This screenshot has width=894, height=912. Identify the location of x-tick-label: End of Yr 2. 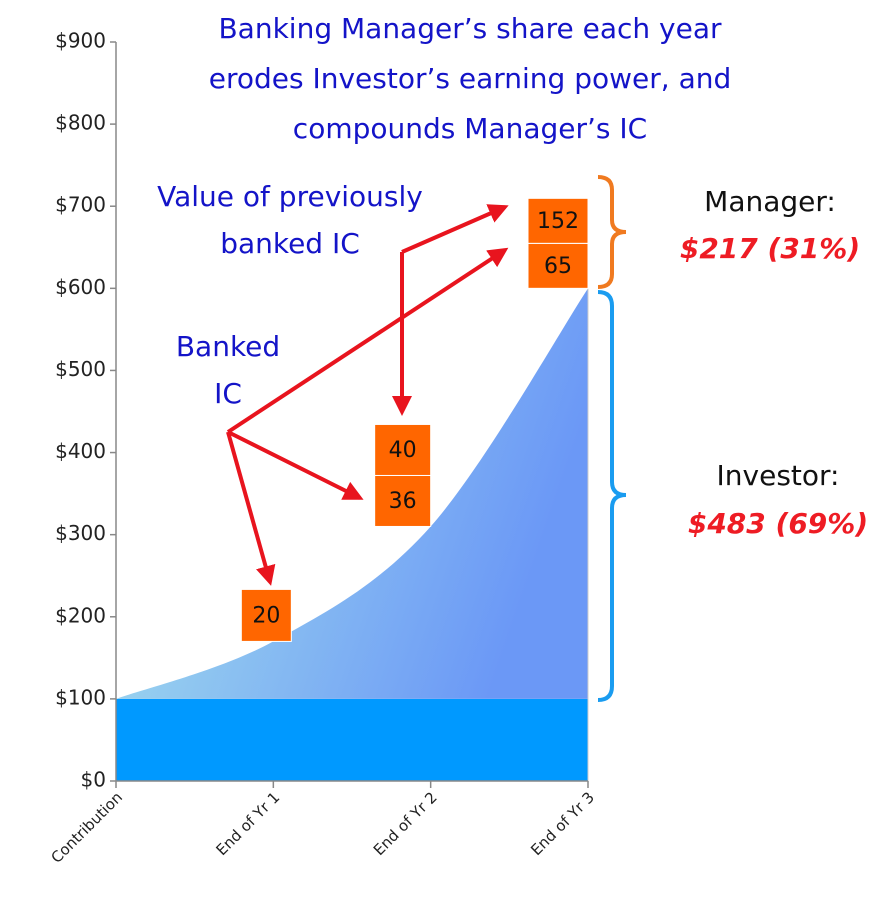
(405, 823).